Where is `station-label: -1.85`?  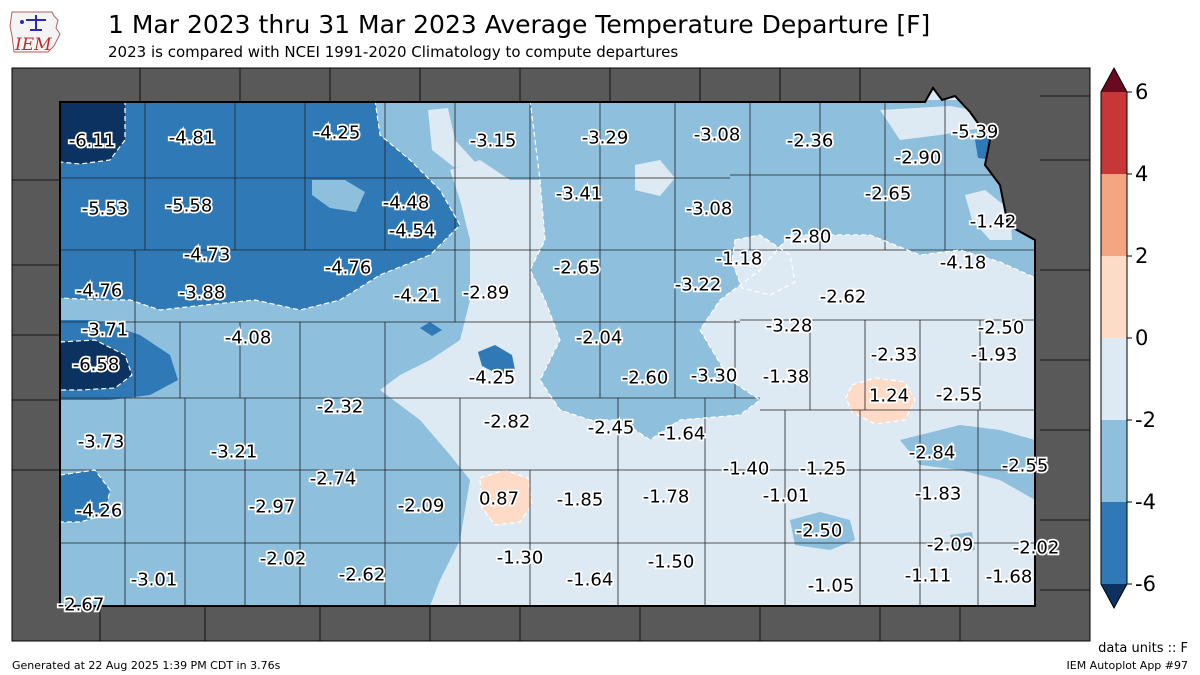 station-label: -1.85 is located at coordinates (580, 500).